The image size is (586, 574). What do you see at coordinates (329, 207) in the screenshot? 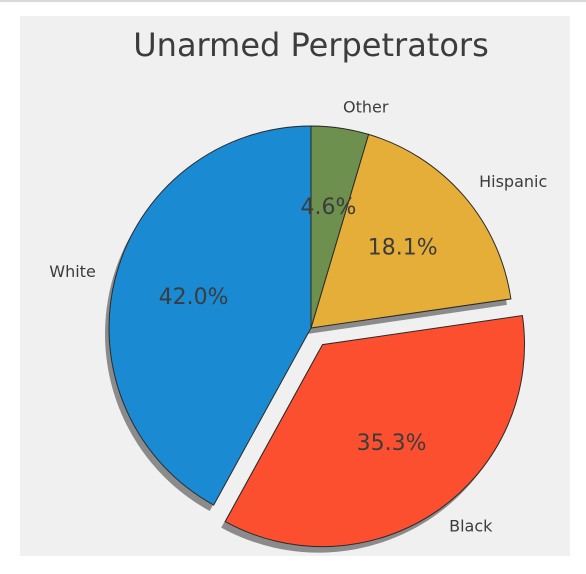
I see `slice-percent-other: 4.6%` at bounding box center [329, 207].